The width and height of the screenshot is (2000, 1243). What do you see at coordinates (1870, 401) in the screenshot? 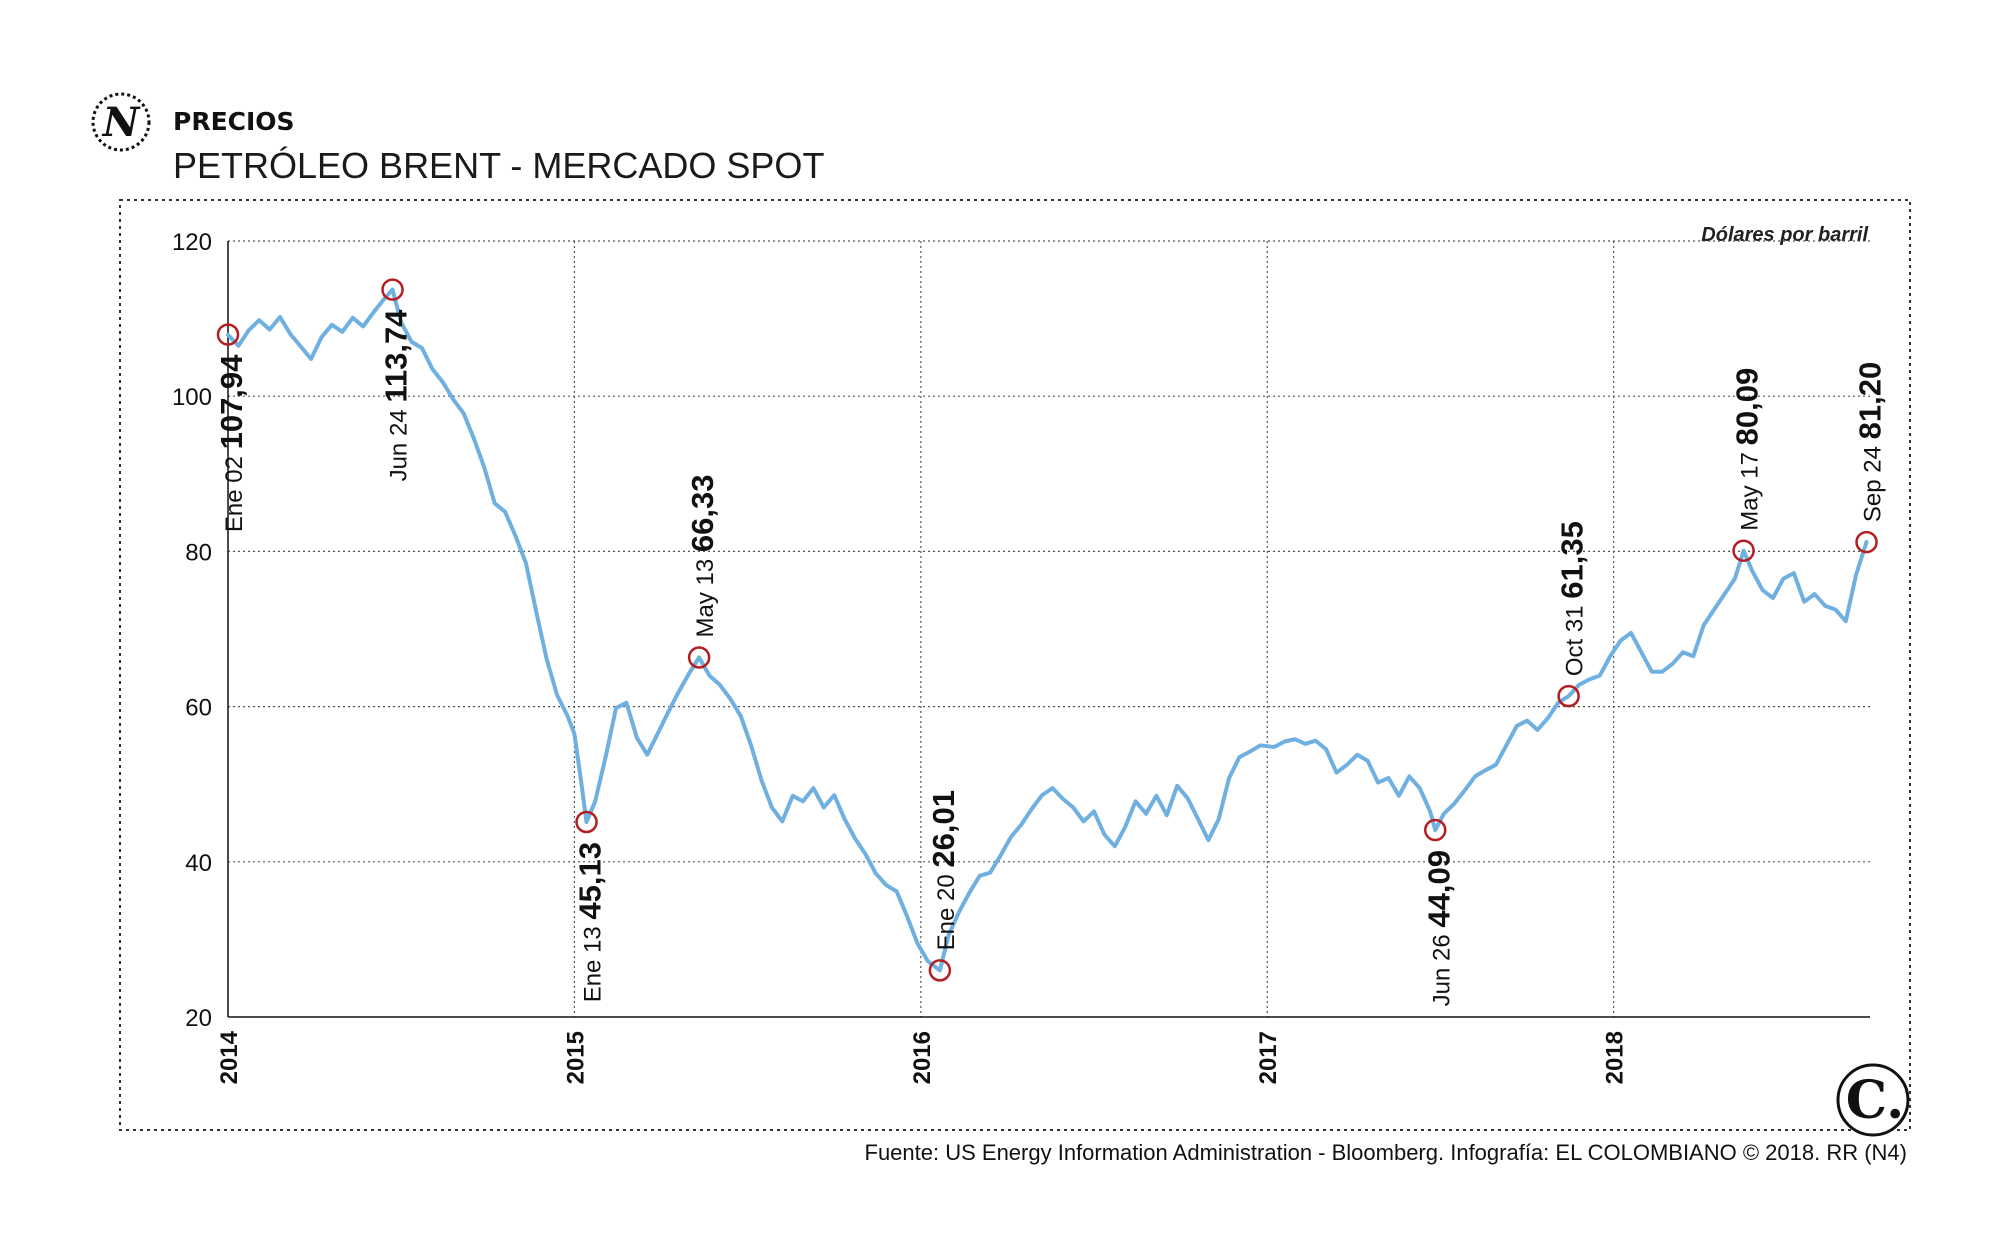
I see `annotation-value: 81,20` at bounding box center [1870, 401].